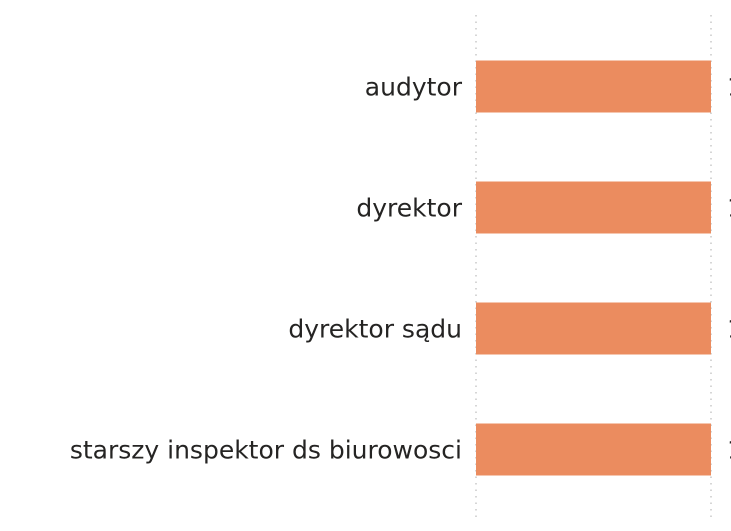 This screenshot has height=531, width=731. I want to click on category-label: starszy inspektor ds biurowosci, so click(266, 450).